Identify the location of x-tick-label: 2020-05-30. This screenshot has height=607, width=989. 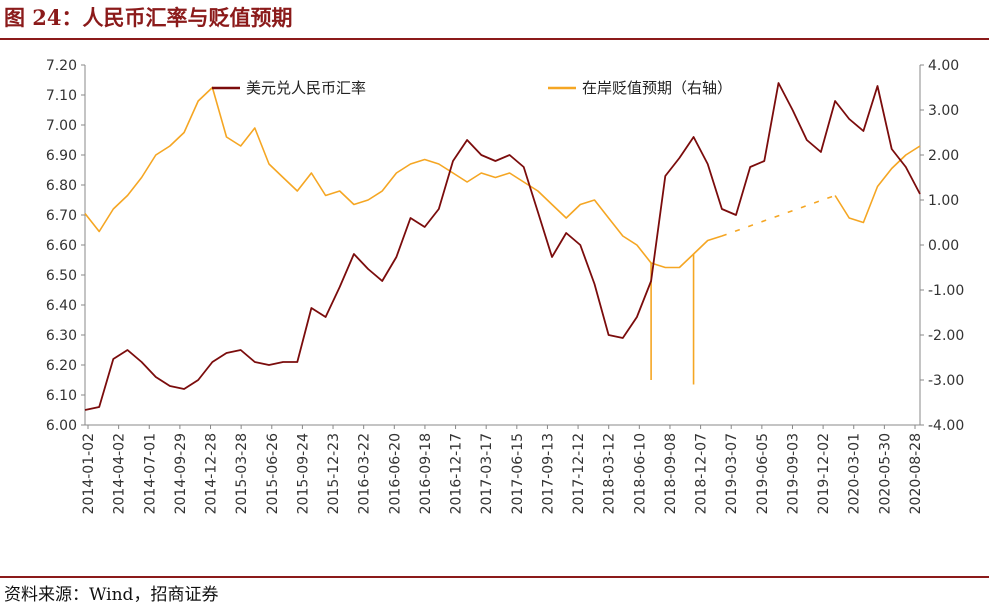
(885, 473).